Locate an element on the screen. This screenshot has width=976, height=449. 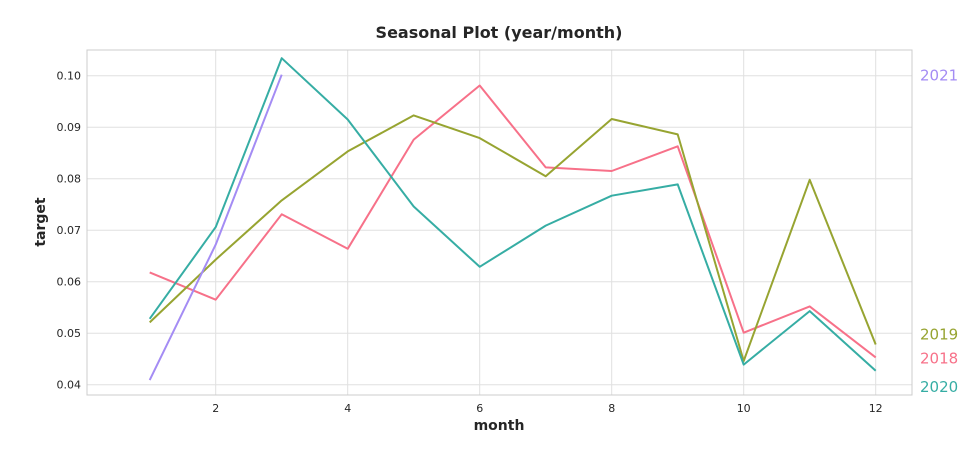
x-tick-labels: 2 4 6 8 10 12 is located at coordinates (547, 408).